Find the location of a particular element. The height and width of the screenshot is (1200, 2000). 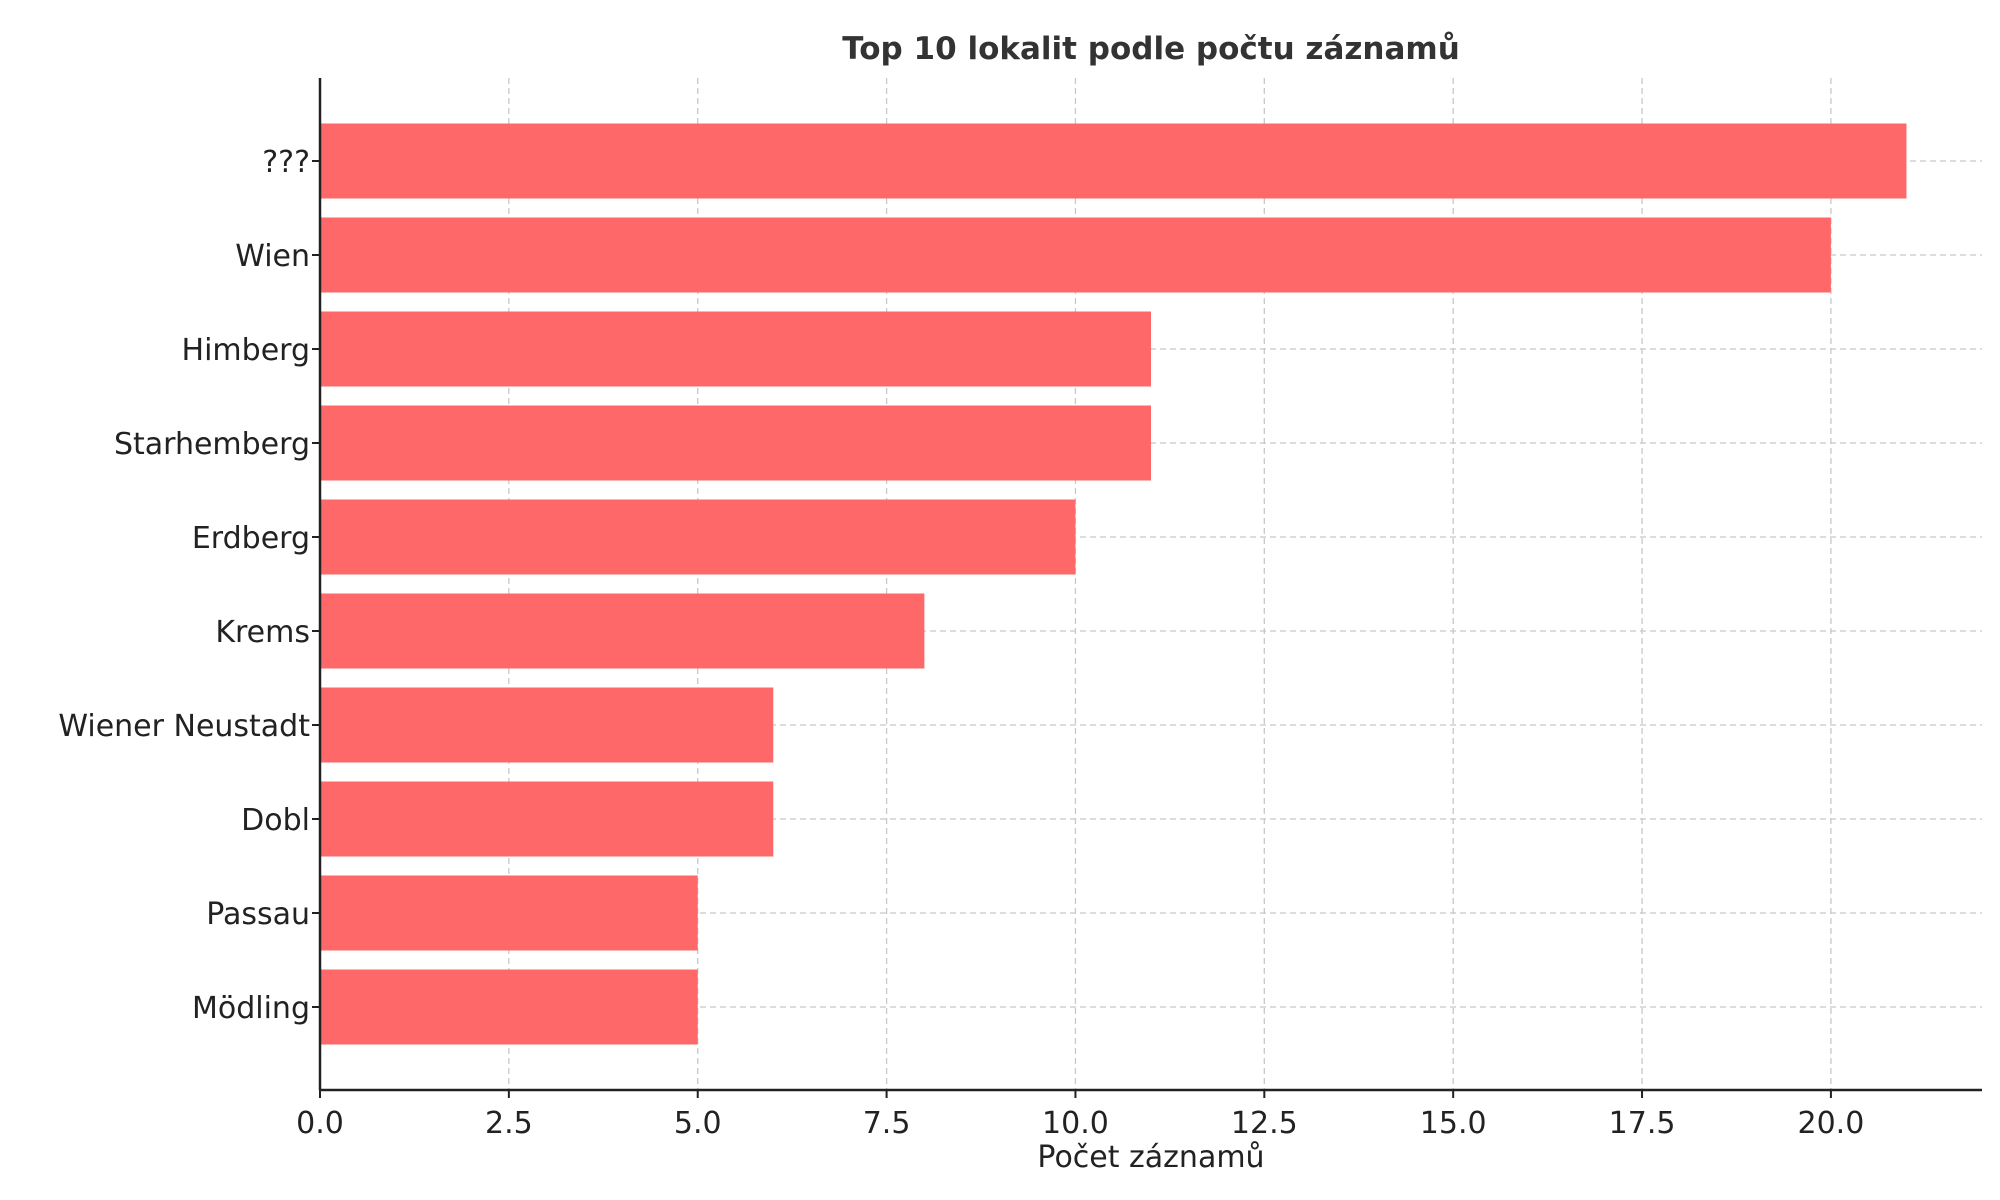

x-axis-ticks: 0.0 2.5 5.0 7.5 10.0 12.5 15.0 17.5 20.0 is located at coordinates (1080, 1115).